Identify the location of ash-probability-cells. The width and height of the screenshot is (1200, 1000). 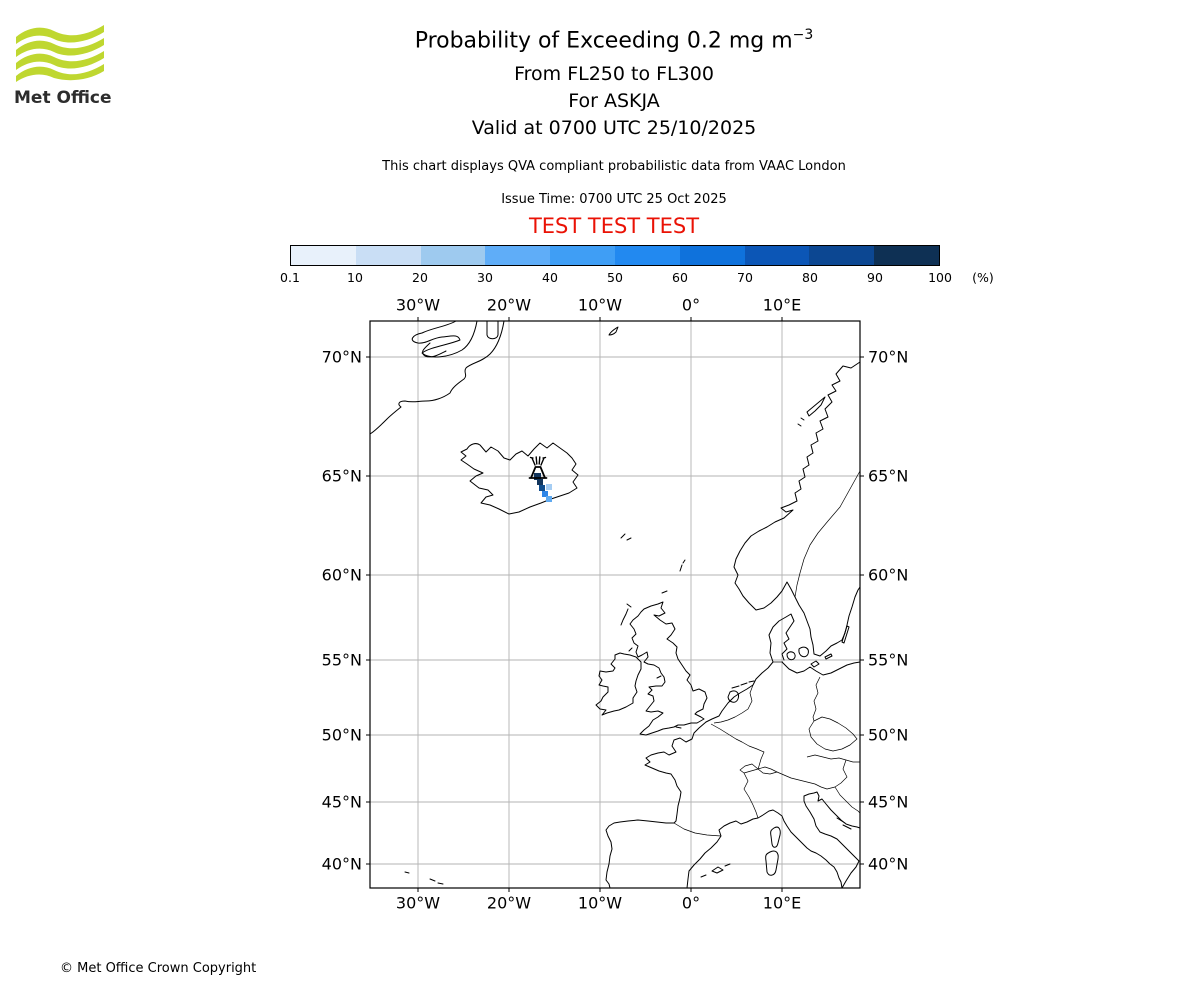
(543, 487).